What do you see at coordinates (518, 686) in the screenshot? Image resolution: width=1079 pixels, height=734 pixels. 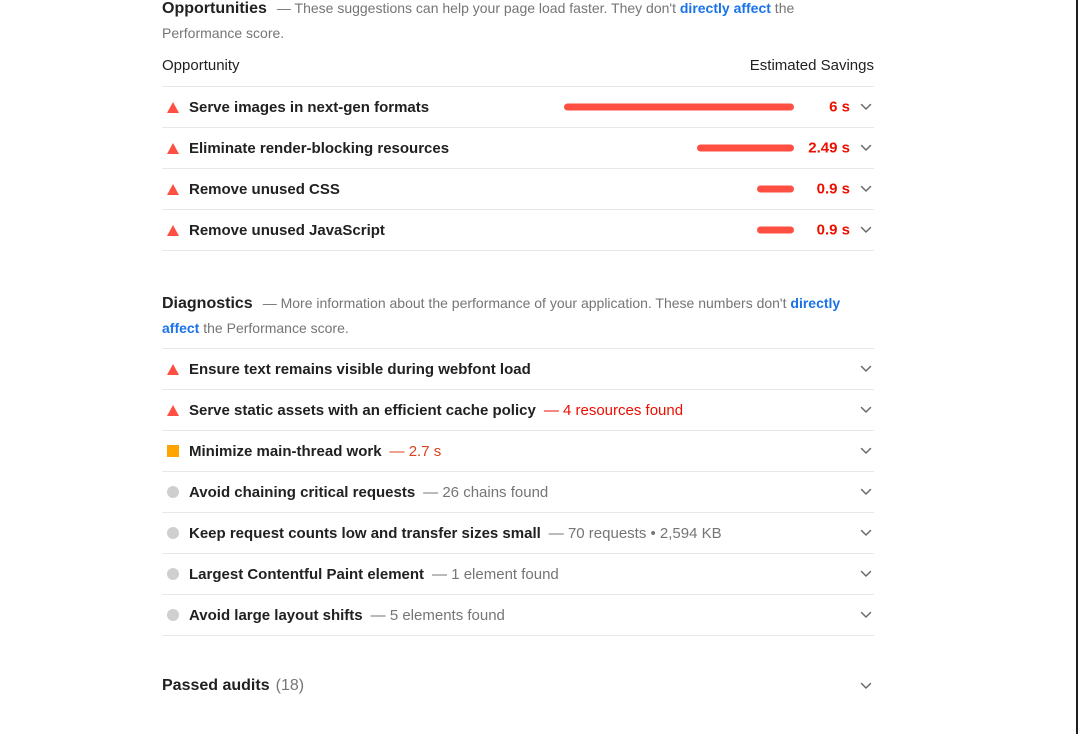 I see `passed-audits-toggle: Passed audits (18)` at bounding box center [518, 686].